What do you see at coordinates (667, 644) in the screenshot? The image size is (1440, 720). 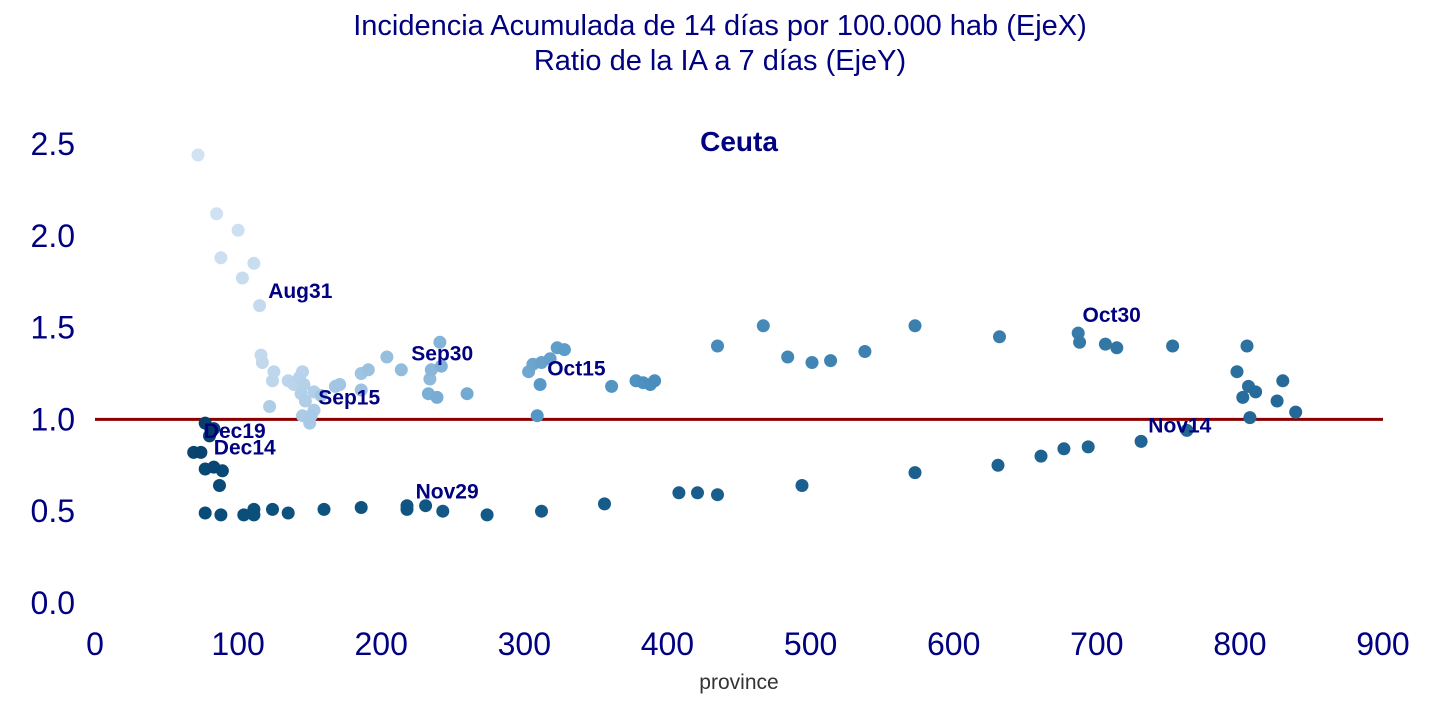 I see `x-tick-label: 400` at bounding box center [667, 644].